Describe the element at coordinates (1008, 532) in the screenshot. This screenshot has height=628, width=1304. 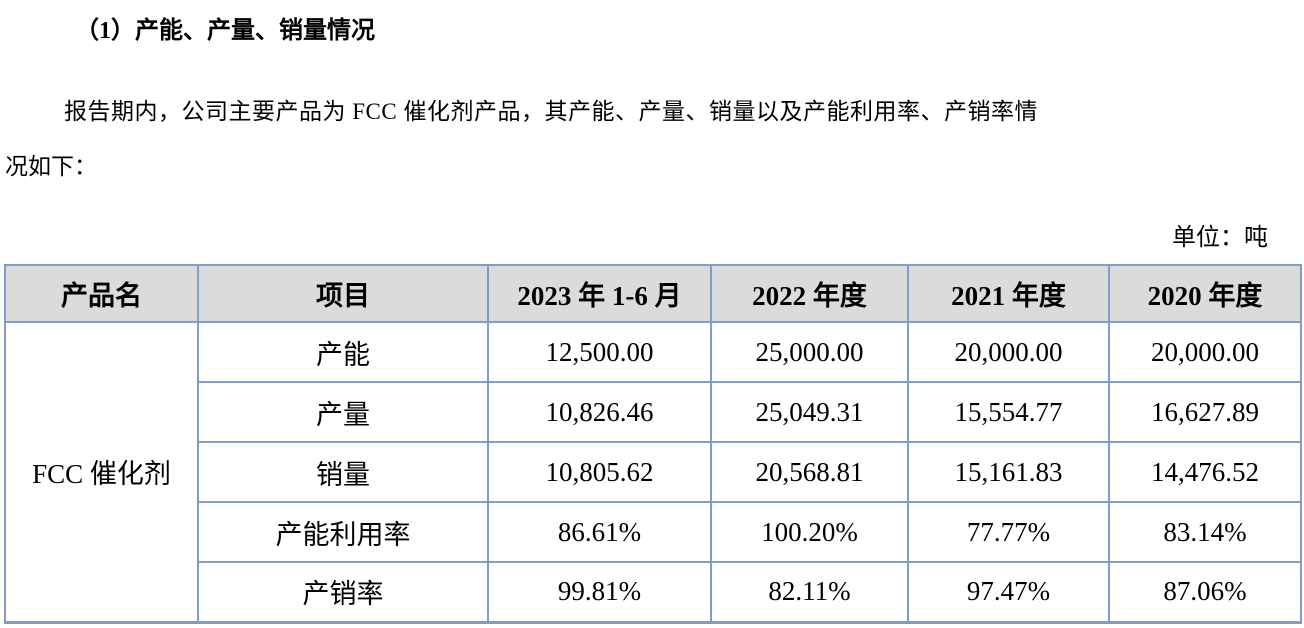
I see `value-cell: 77.77%` at that location.